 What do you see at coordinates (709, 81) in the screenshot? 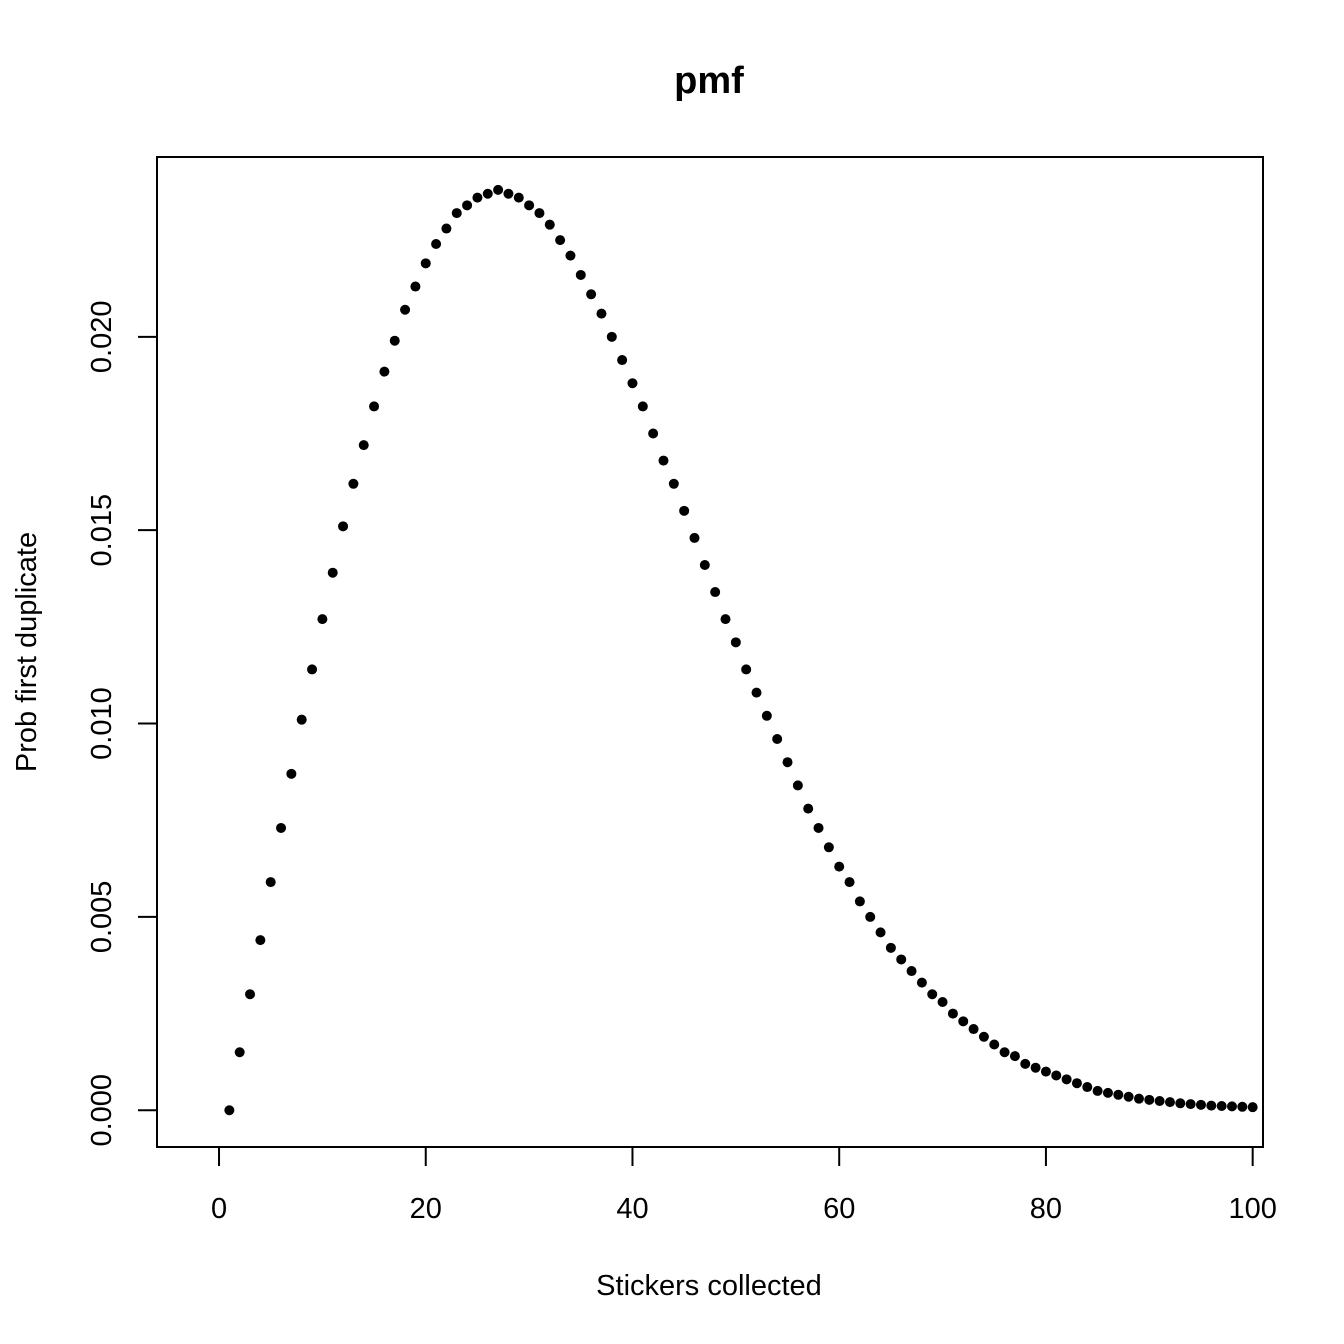
I see `chart-title: pmf` at bounding box center [709, 81].